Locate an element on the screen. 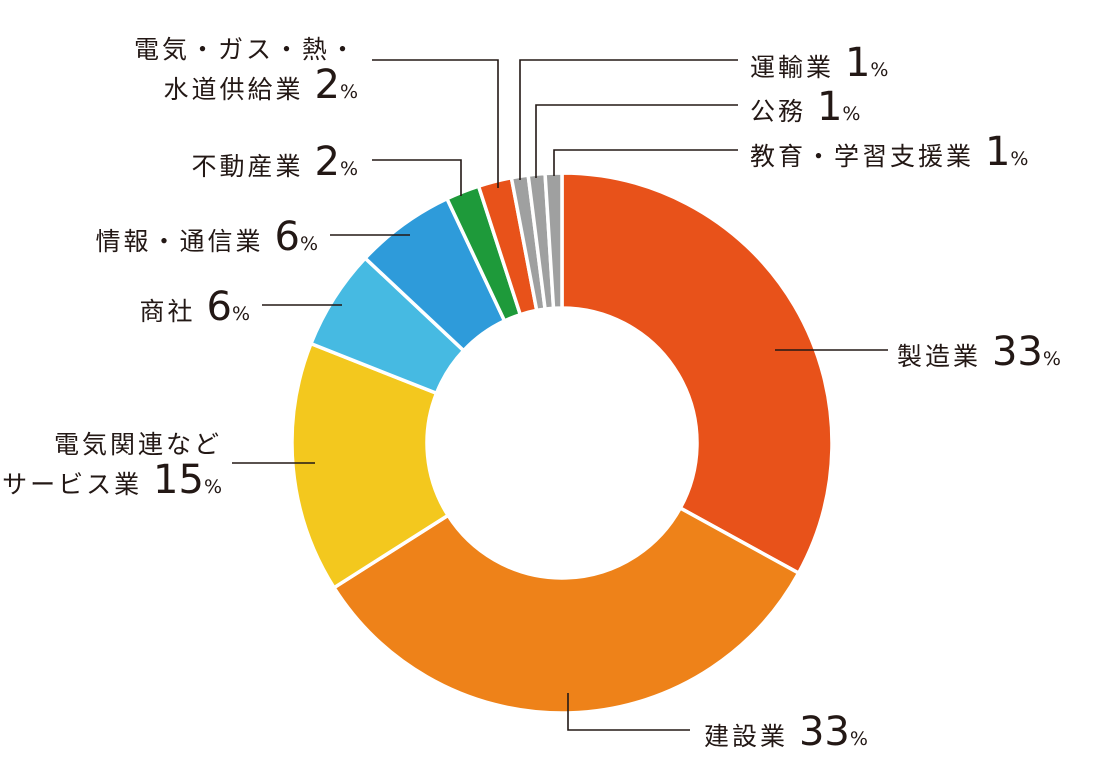 This screenshot has width=1120, height=774. slice-label-0: 製造業 33% is located at coordinates (979, 352).